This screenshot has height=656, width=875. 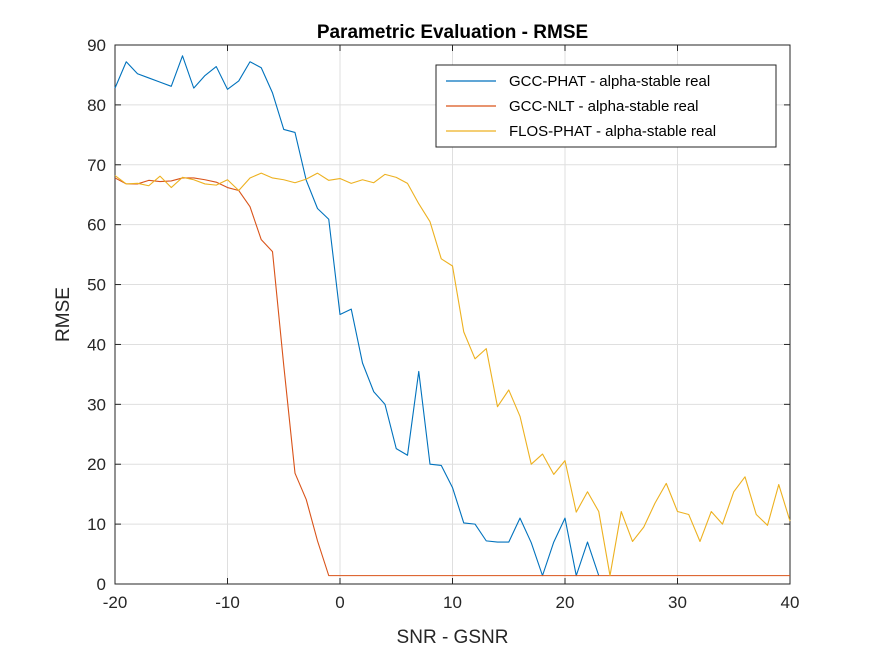 I want to click on y-tick-label: 50, so click(x=96, y=285).